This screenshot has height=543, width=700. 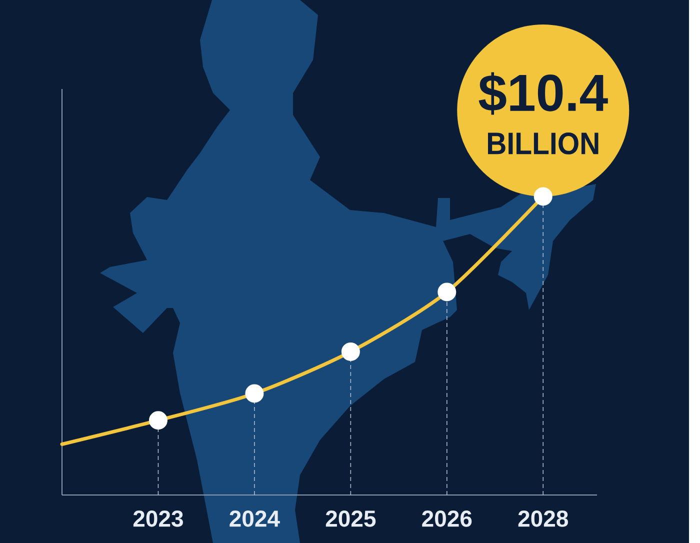 I want to click on x-tick-label: 2026, so click(x=447, y=518).